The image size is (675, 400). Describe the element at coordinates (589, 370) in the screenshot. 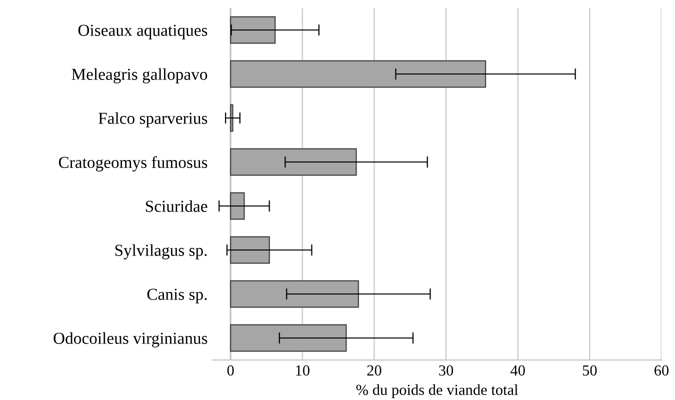

I see `x-tick-label: 50` at that location.